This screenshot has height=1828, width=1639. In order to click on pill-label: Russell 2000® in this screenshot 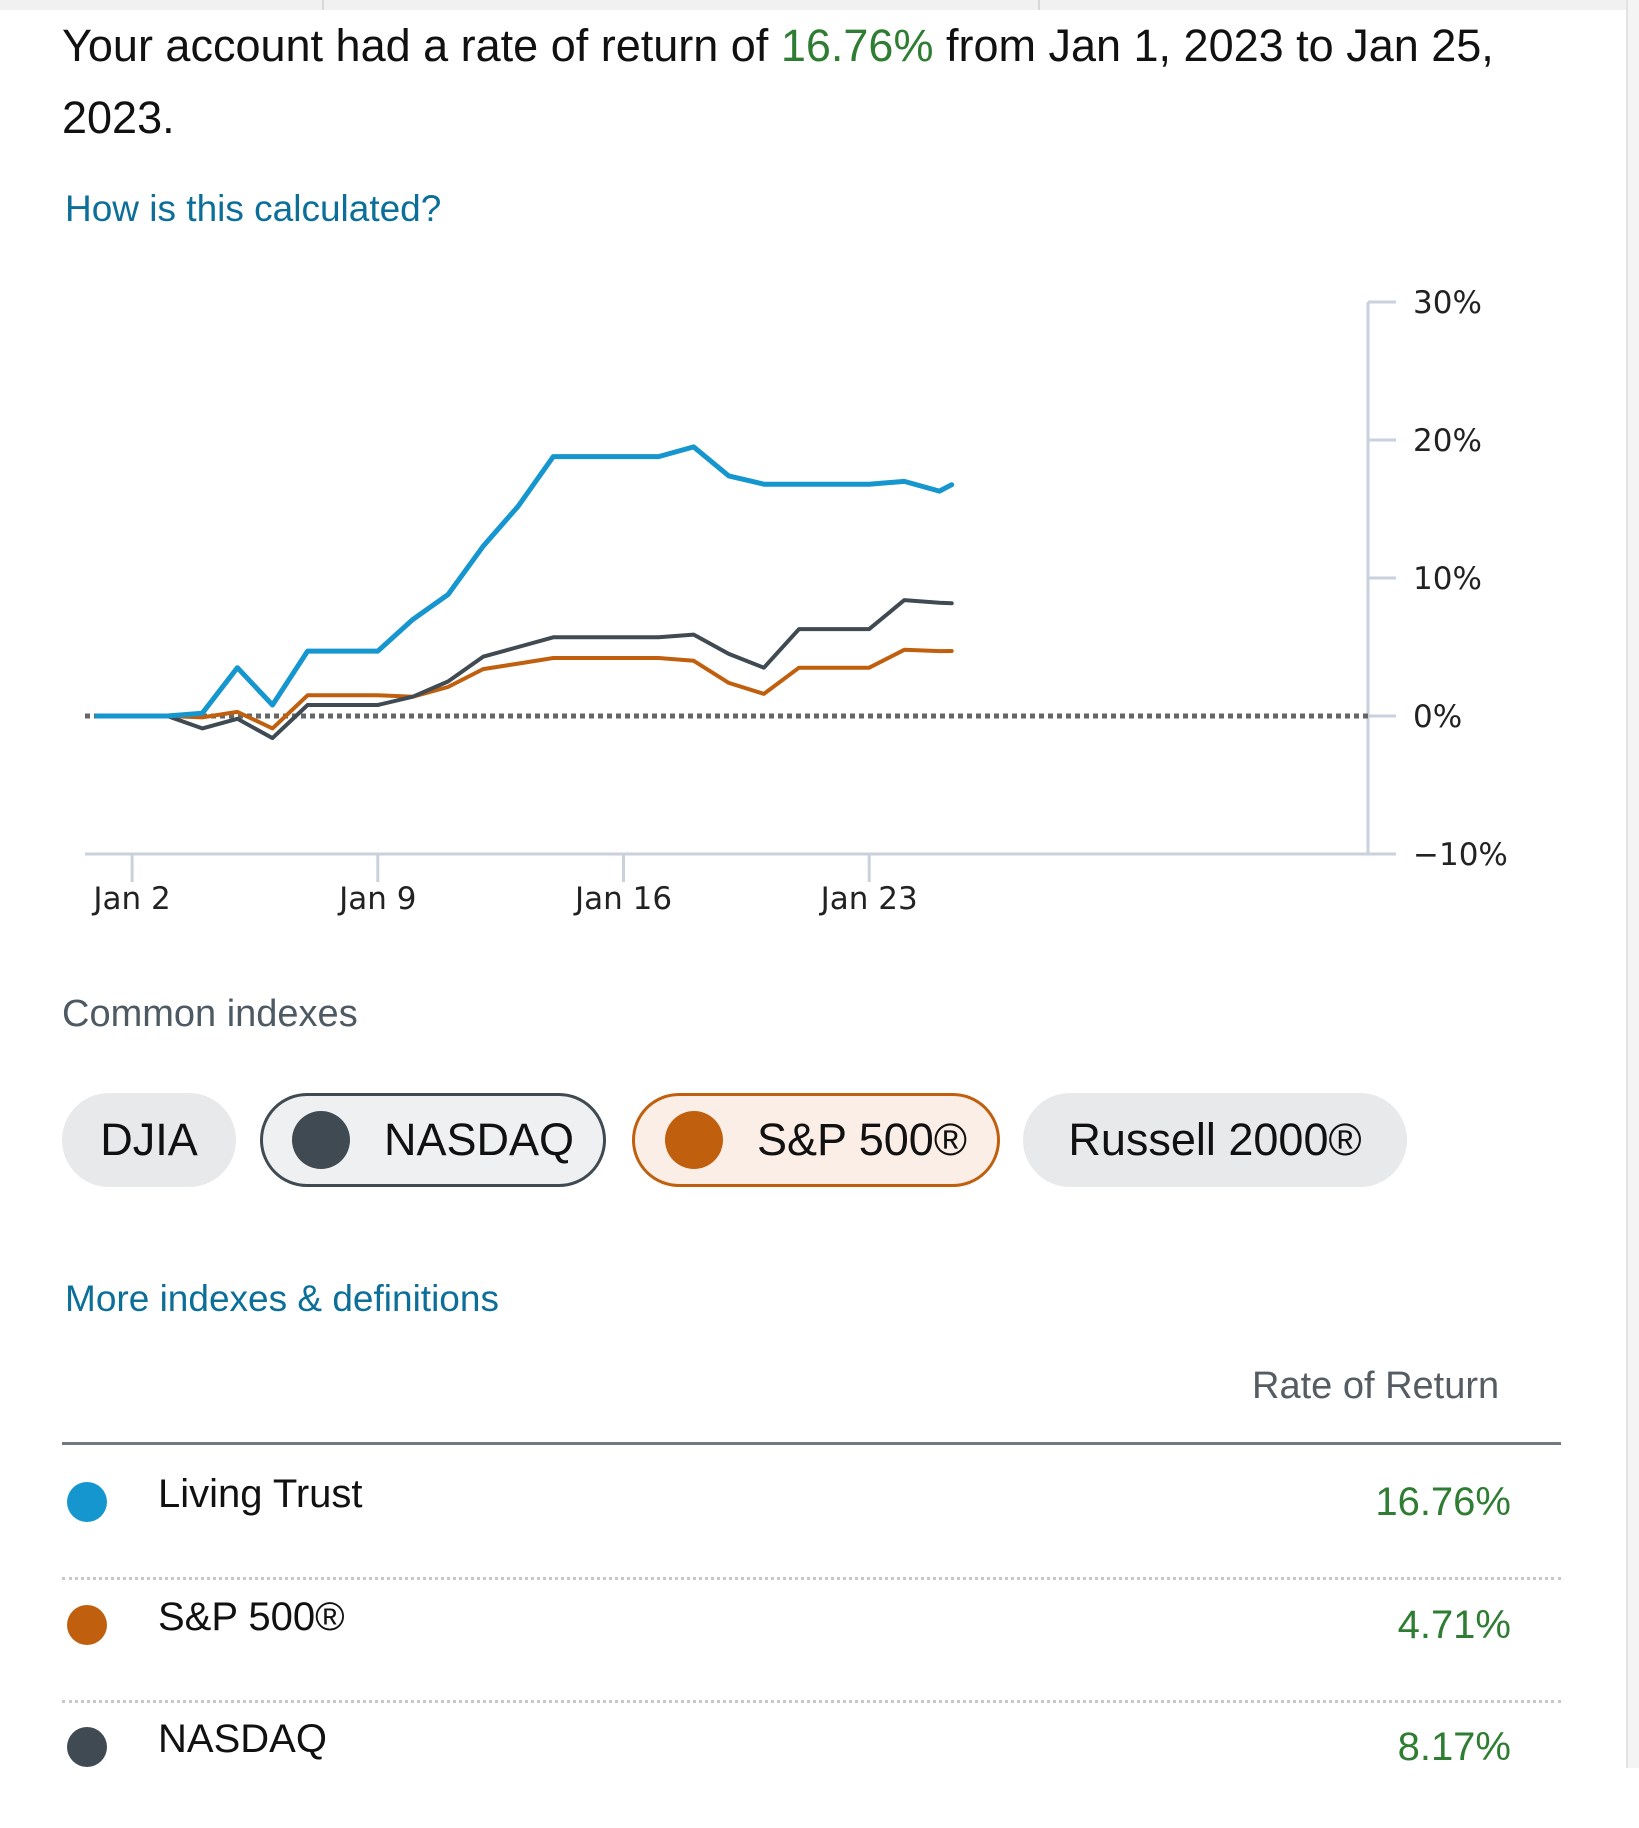, I will do `click(1215, 1139)`.